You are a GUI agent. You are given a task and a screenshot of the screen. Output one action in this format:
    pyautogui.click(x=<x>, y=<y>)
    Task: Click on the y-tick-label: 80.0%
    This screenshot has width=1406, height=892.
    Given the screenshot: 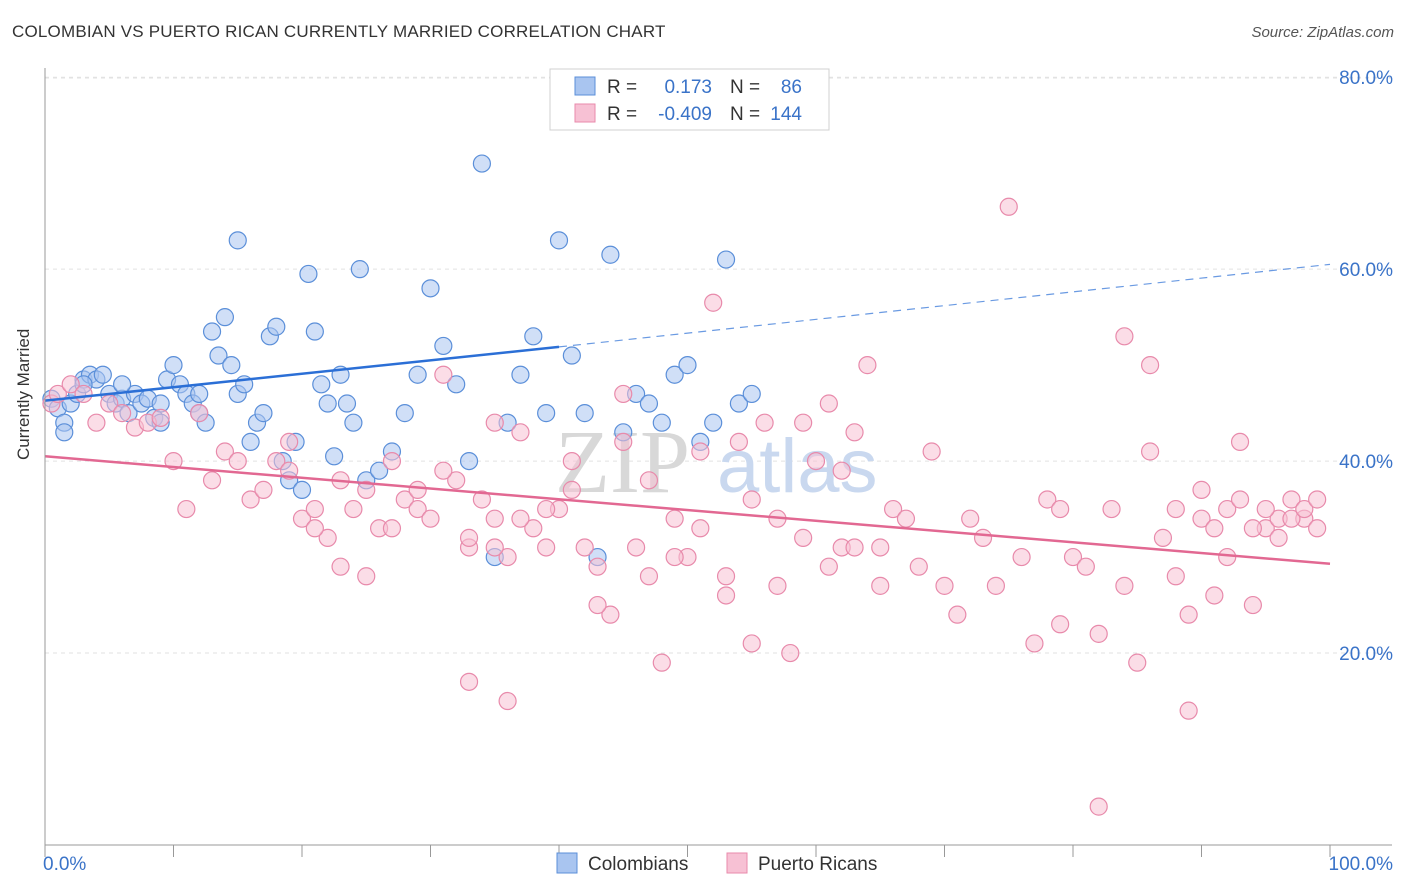 What is the action you would take?
    pyautogui.click(x=1366, y=78)
    